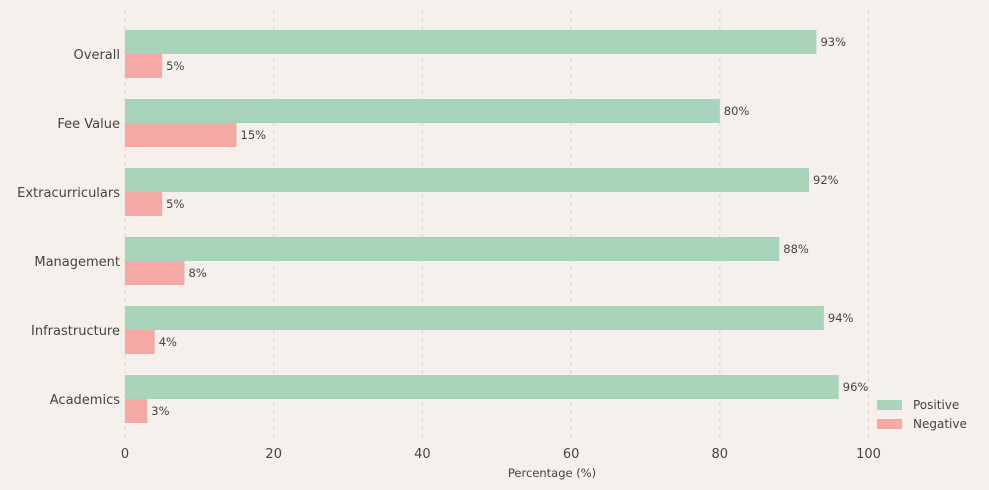  Describe the element at coordinates (940, 424) in the screenshot. I see `legend-label-negative: Negative` at that location.